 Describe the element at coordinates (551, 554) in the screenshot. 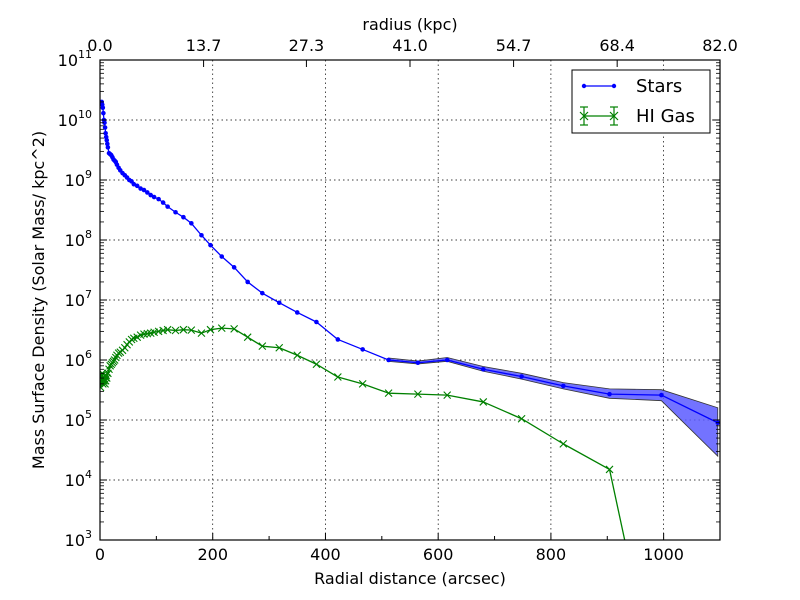

I see `x-tick-label-4: 800` at that location.